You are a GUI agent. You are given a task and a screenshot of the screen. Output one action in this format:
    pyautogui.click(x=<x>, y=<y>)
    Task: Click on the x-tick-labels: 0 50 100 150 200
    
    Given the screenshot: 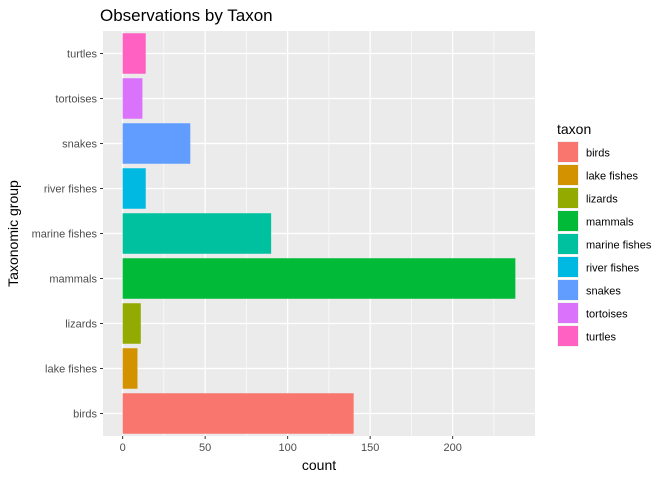 What is the action you would take?
    pyautogui.click(x=291, y=445)
    